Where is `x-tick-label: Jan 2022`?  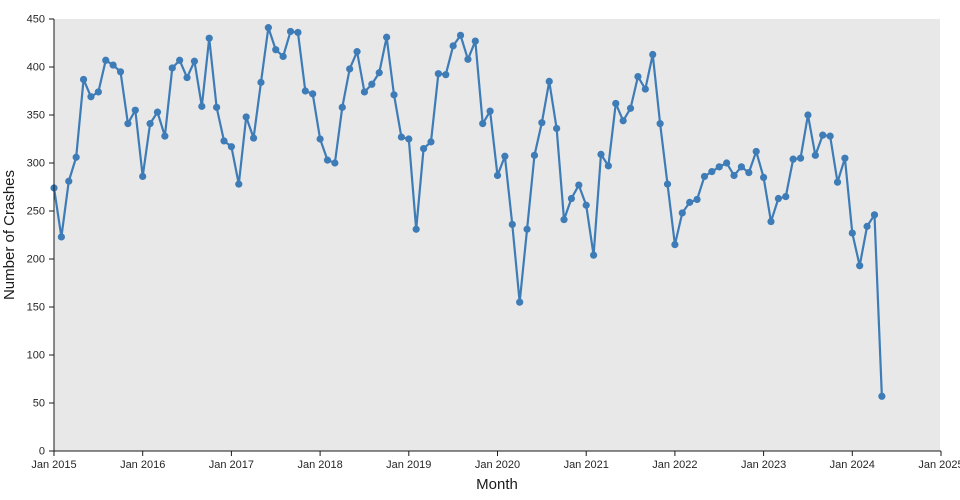 x-tick-label: Jan 2022 is located at coordinates (674, 465).